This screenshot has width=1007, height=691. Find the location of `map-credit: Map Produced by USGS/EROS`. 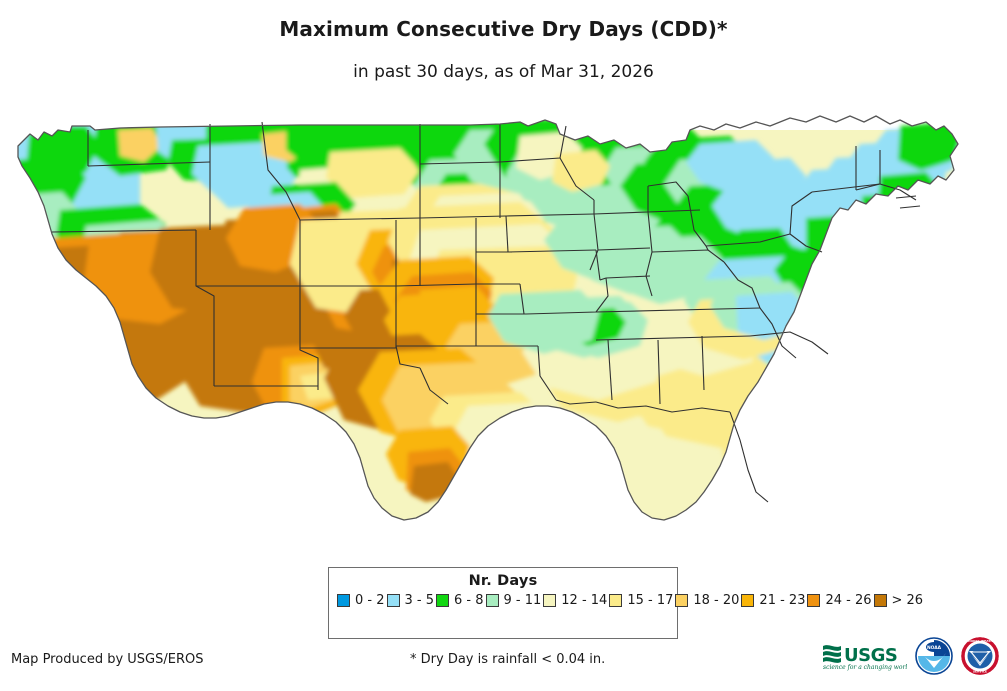

map-credit: Map Produced by USGS/EROS is located at coordinates (107, 659).